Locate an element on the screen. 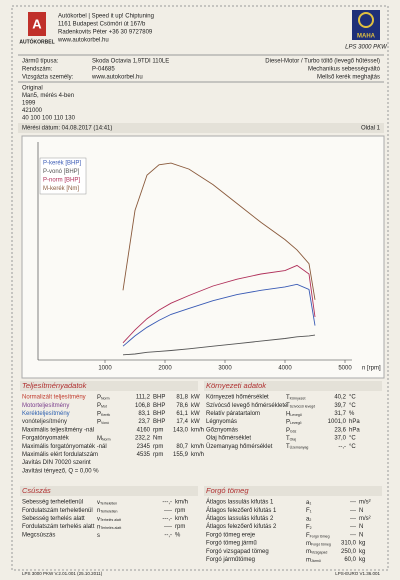 The width and height of the screenshot is (400, 580). row-label: Forgó vizsgapad tömeg is located at coordinates (237, 552).